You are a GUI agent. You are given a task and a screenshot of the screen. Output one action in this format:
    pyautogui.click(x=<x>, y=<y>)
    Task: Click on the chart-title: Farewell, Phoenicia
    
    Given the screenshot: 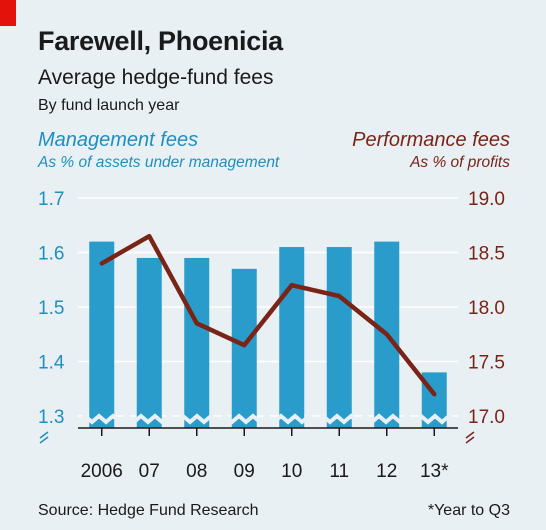 What is the action you would take?
    pyautogui.click(x=160, y=41)
    